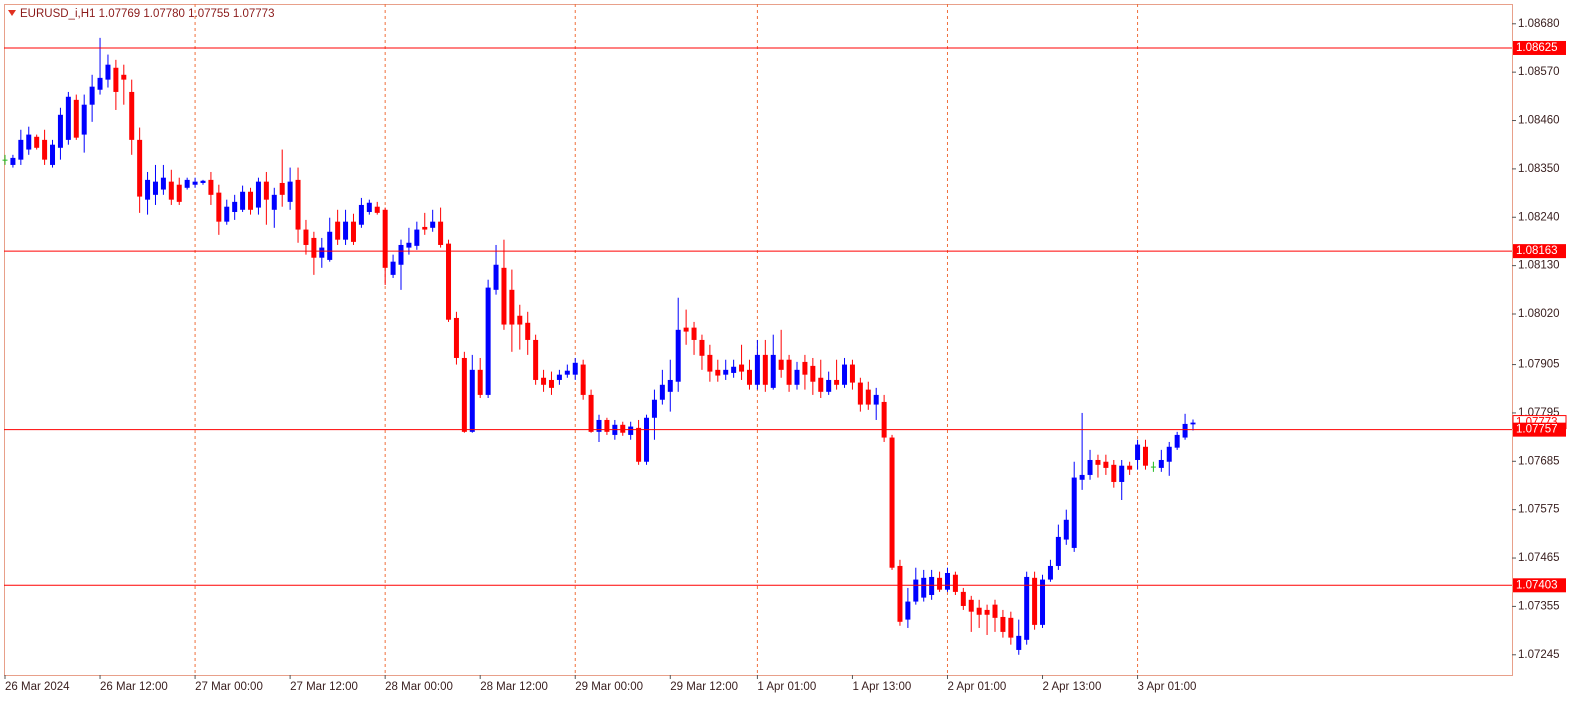 The height and width of the screenshot is (709, 1586). Describe the element at coordinates (324, 687) in the screenshot. I see `x-tick-label: 27 Mar 12:00` at that location.